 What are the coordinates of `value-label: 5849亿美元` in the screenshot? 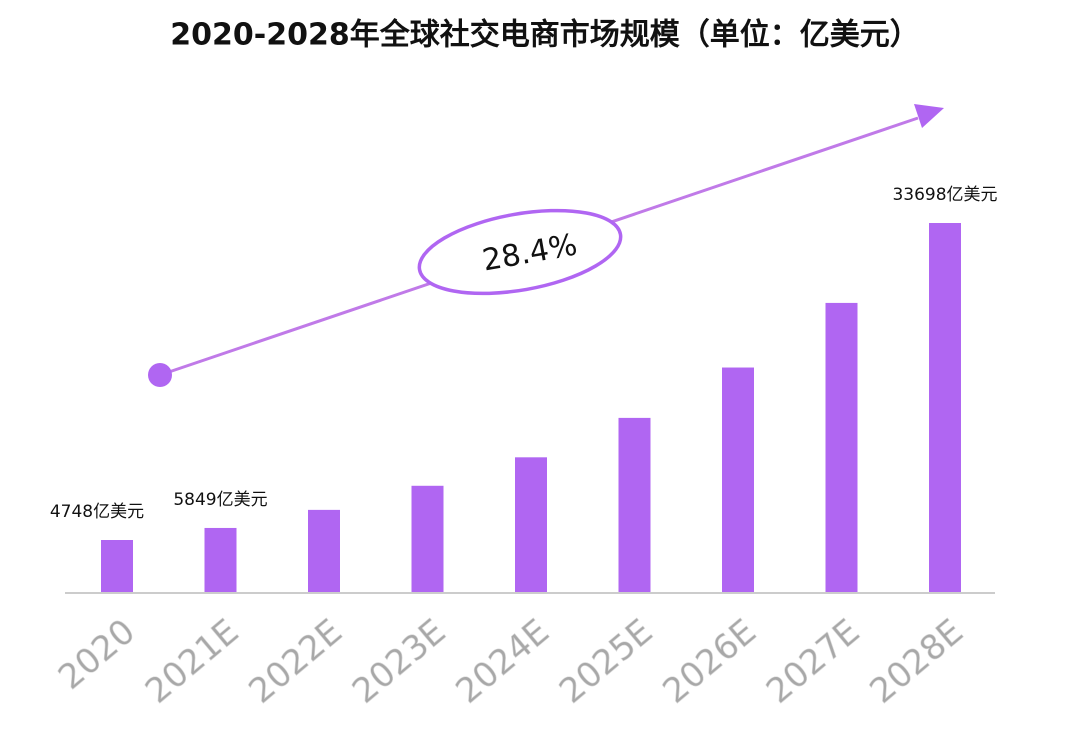 It's located at (220, 500).